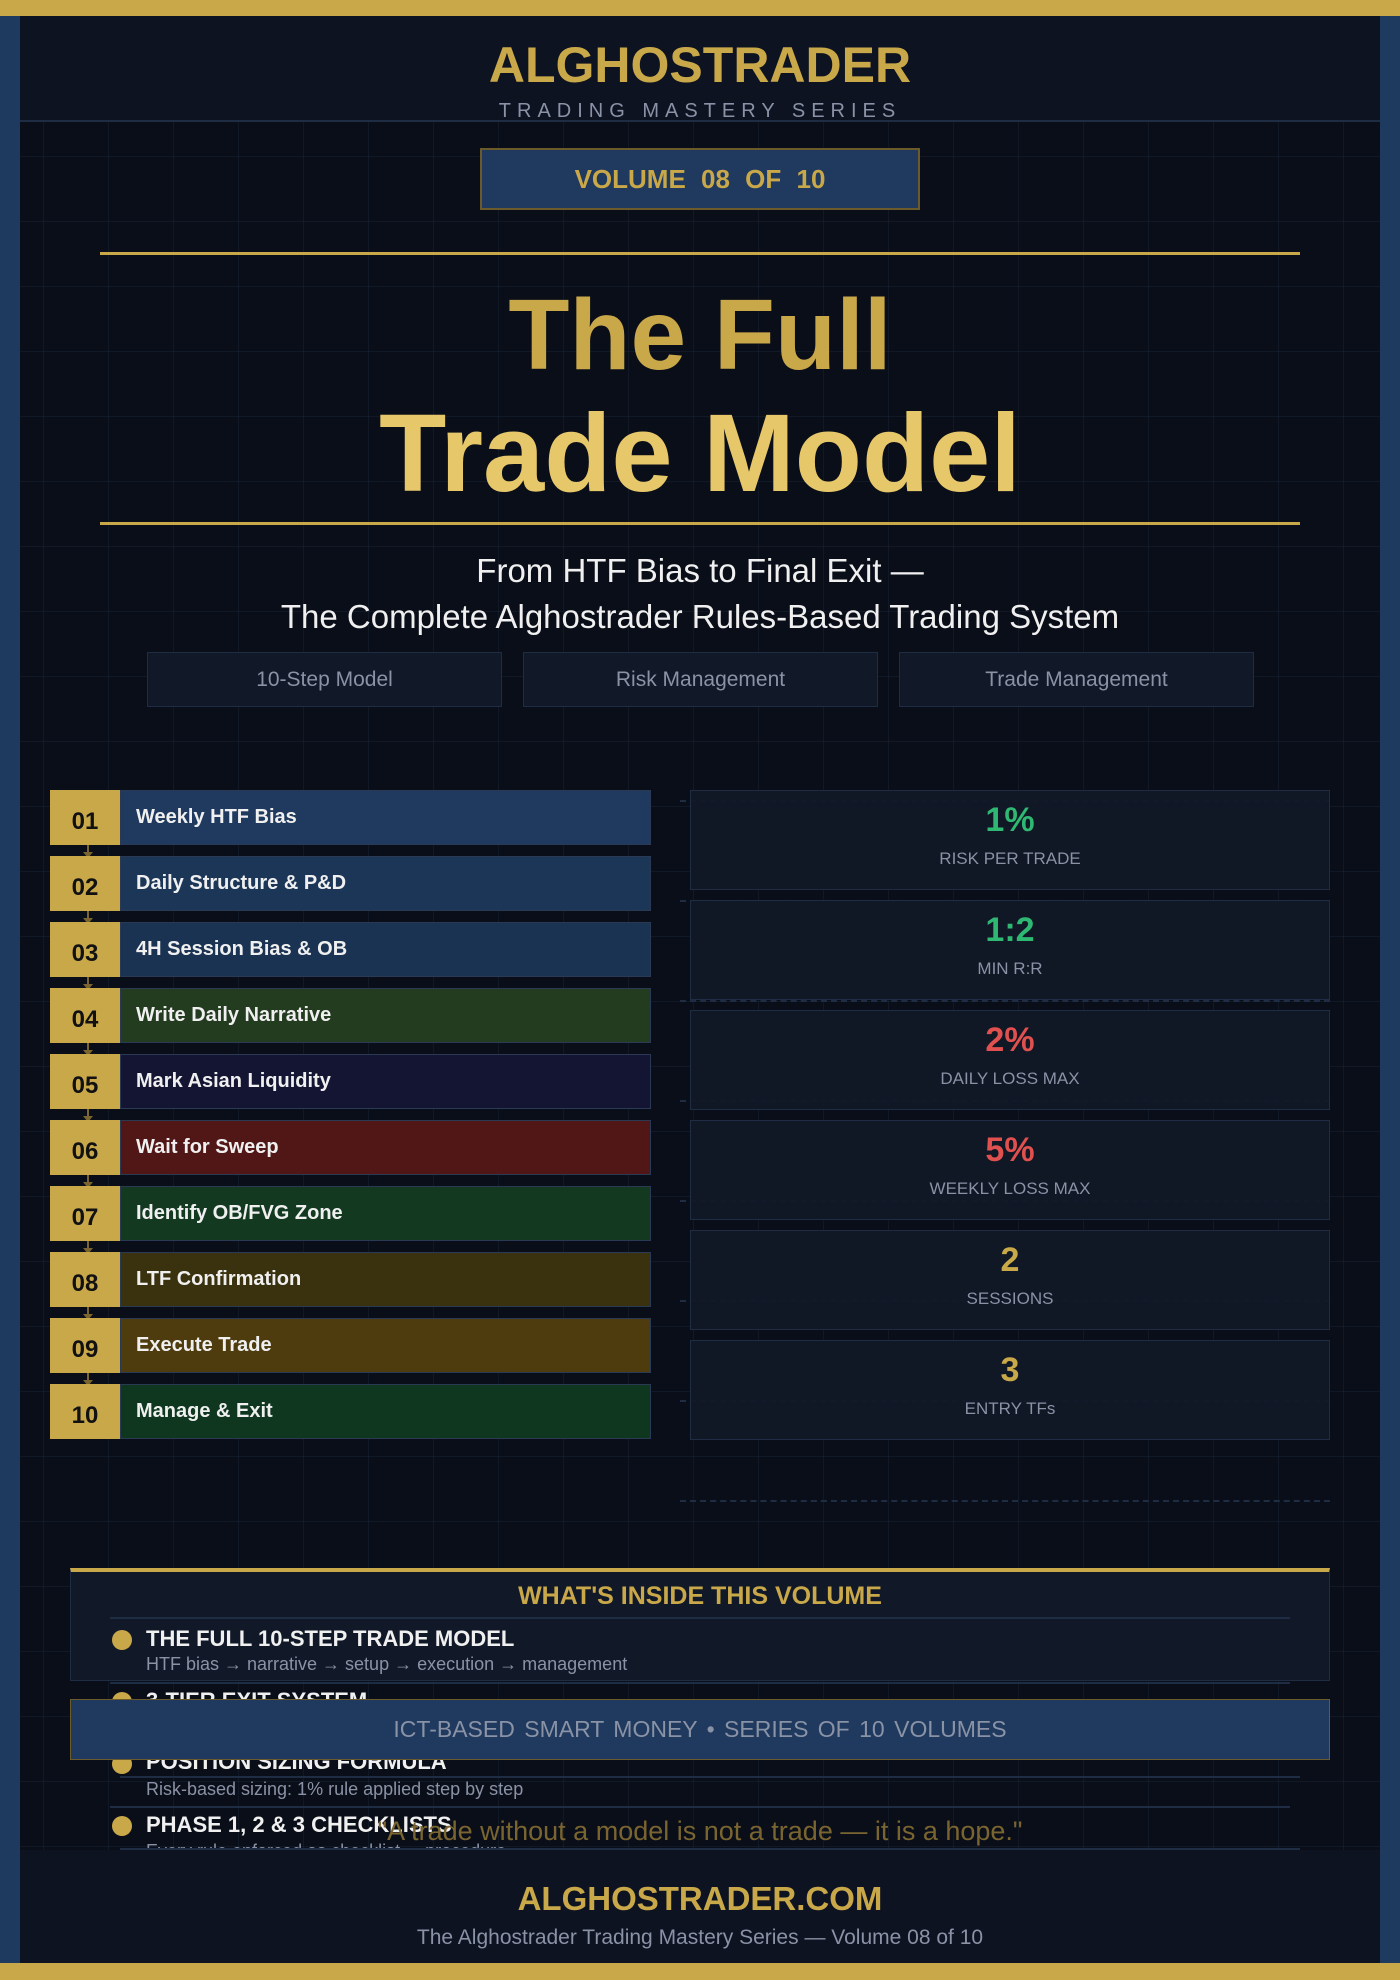 This screenshot has width=1400, height=1980. I want to click on title-rule-bottom, so click(700, 523).